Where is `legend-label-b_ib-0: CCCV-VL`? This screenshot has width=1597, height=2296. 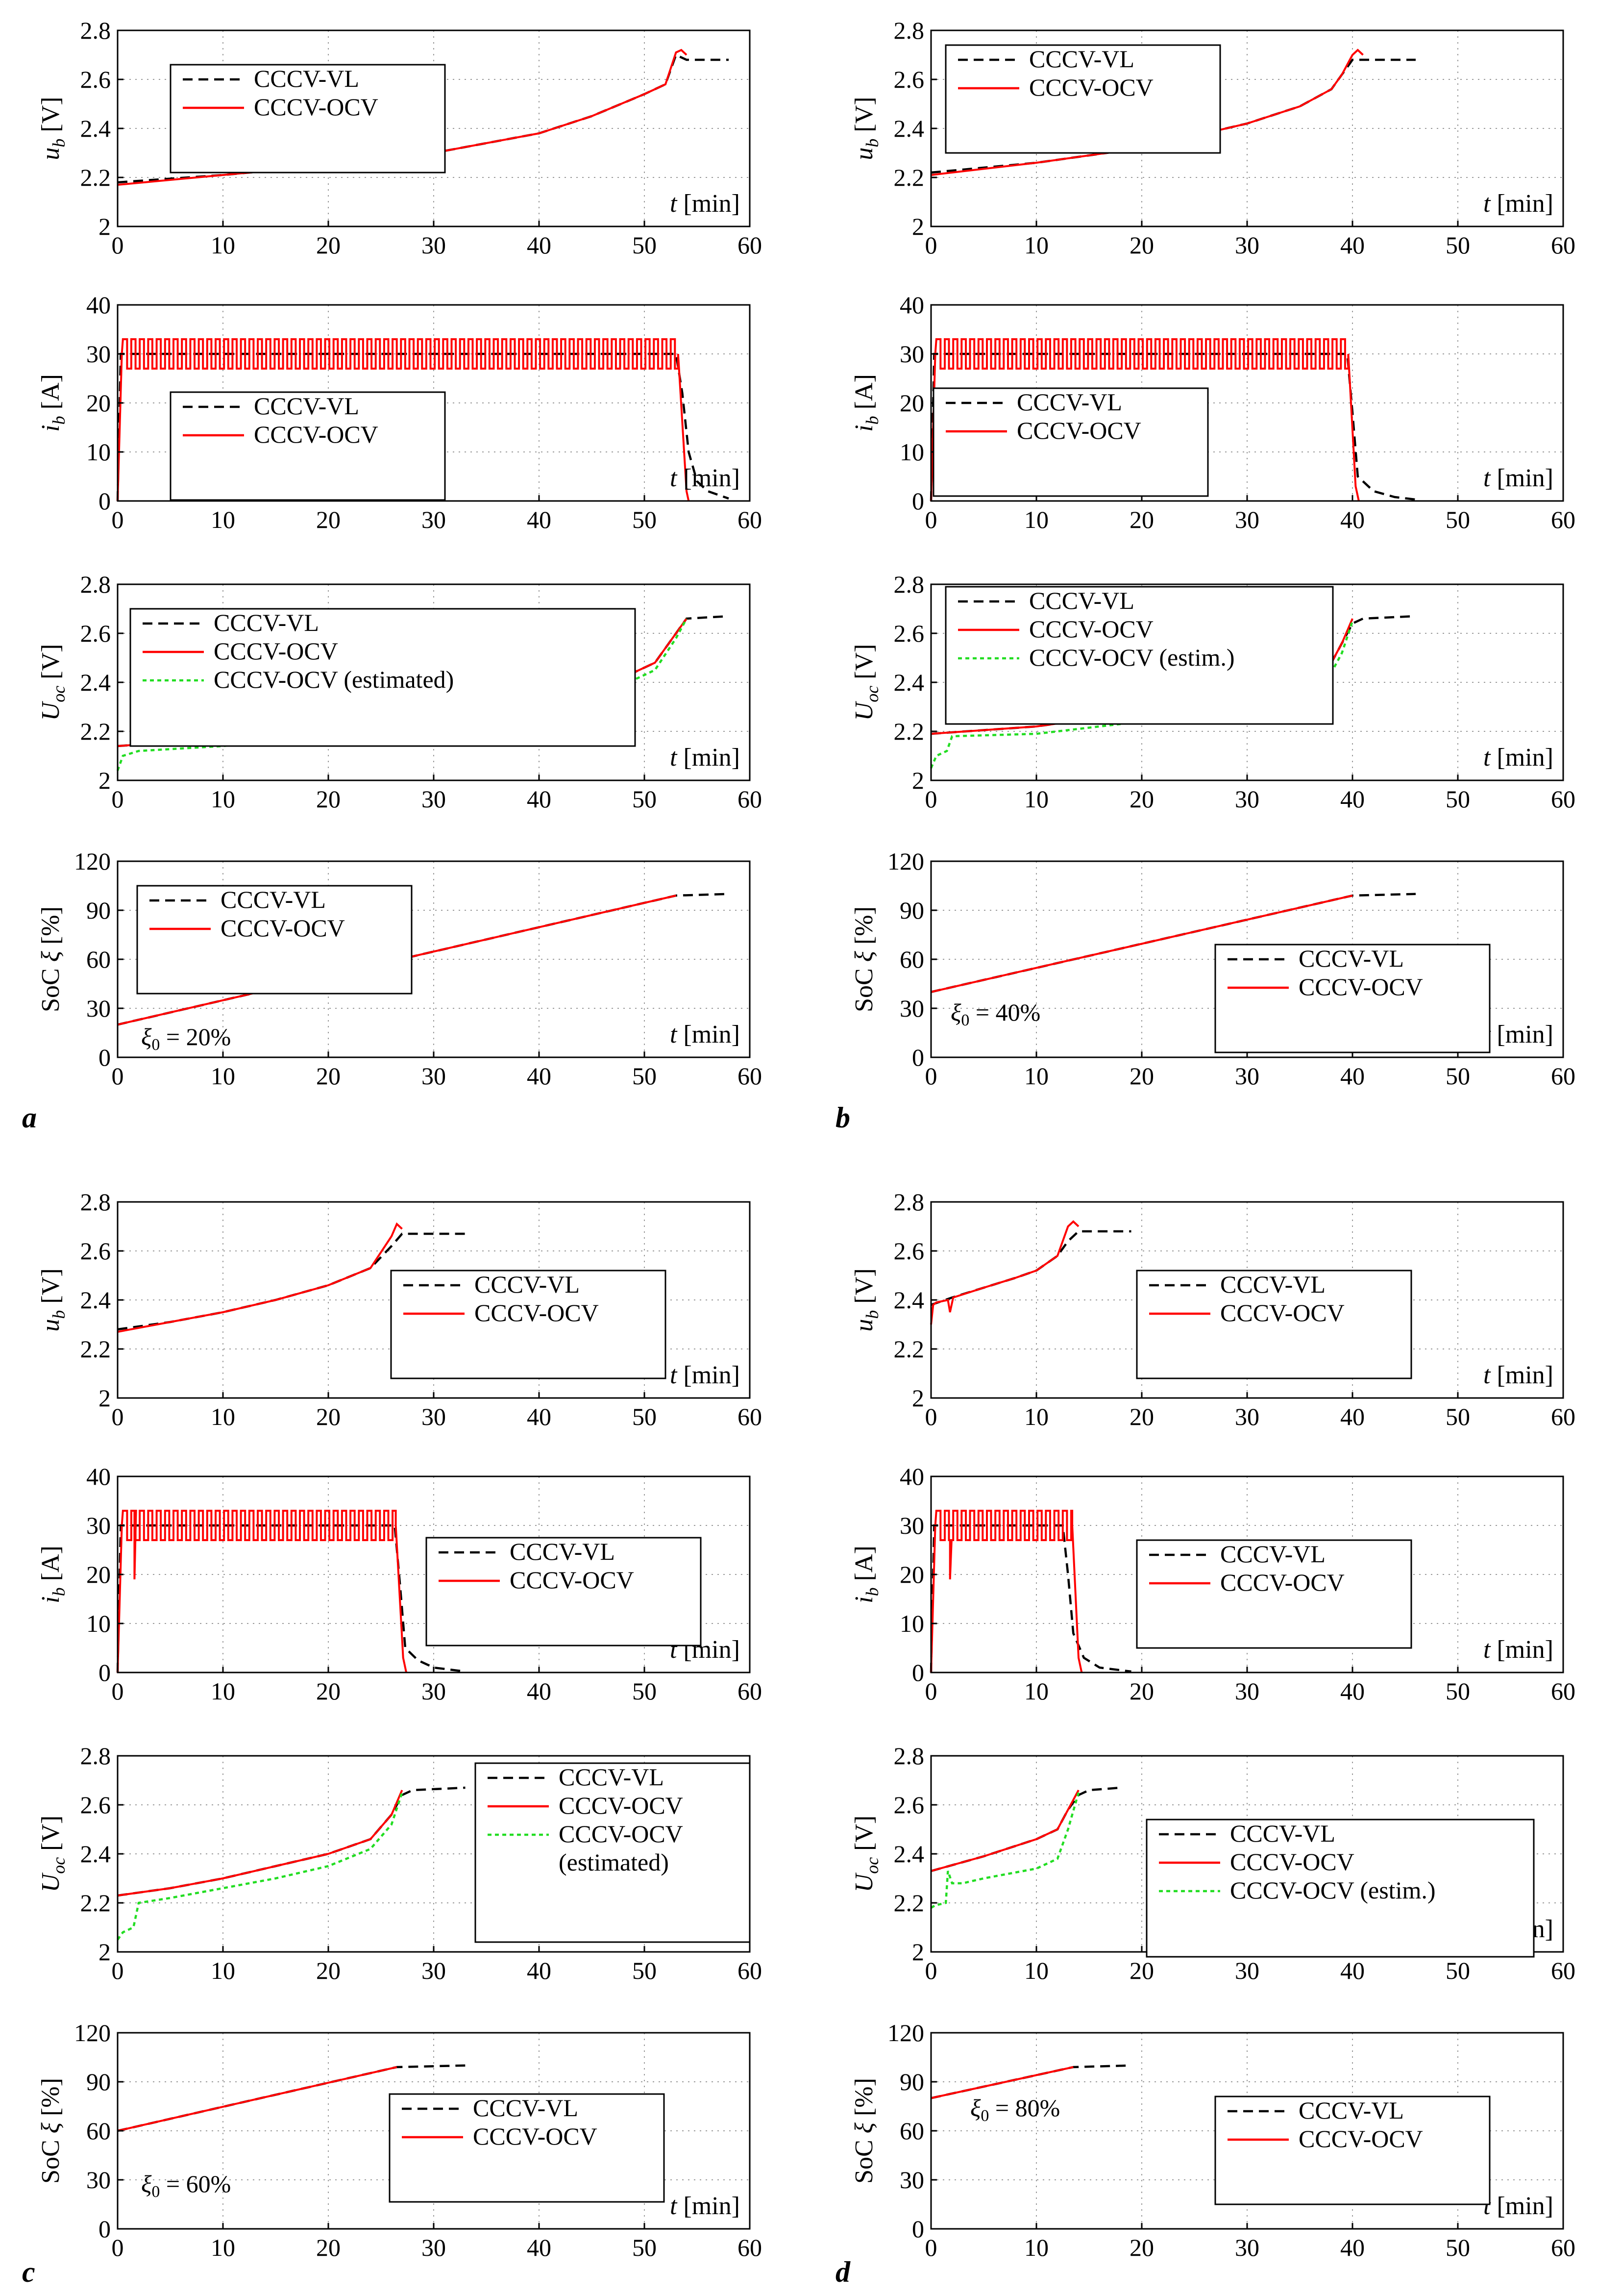 legend-label-b_ib-0: CCCV-VL is located at coordinates (1069, 402).